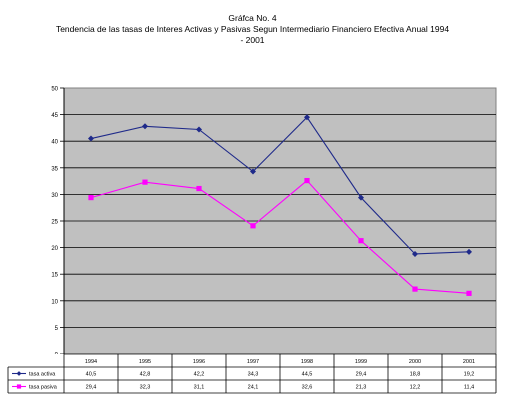 Image resolution: width=505 pixels, height=402 pixels. What do you see at coordinates (54, 116) in the screenshot?
I see `y-tick-label: 45` at bounding box center [54, 116].